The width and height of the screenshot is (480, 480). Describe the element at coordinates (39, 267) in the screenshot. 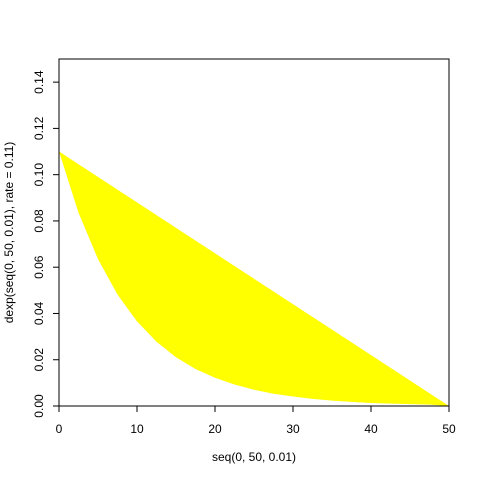

I see `y-tick-label: 0.06` at that location.